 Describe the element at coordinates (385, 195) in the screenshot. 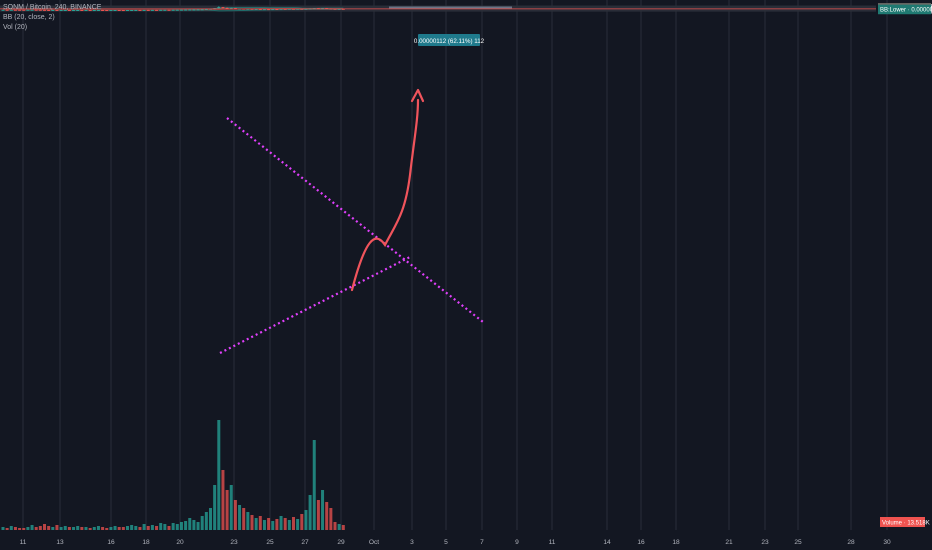

I see `projection-path` at that location.